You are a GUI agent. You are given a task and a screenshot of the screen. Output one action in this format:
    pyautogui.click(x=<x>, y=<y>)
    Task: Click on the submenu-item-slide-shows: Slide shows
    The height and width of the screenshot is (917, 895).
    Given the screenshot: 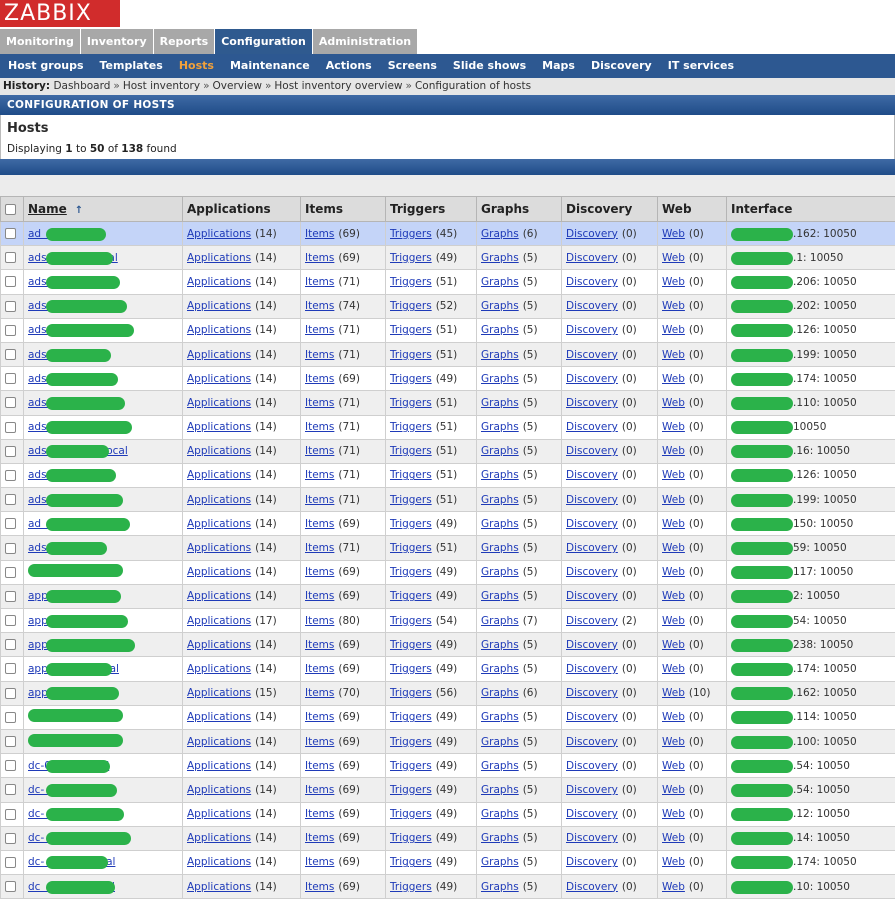 What is the action you would take?
    pyautogui.click(x=489, y=65)
    